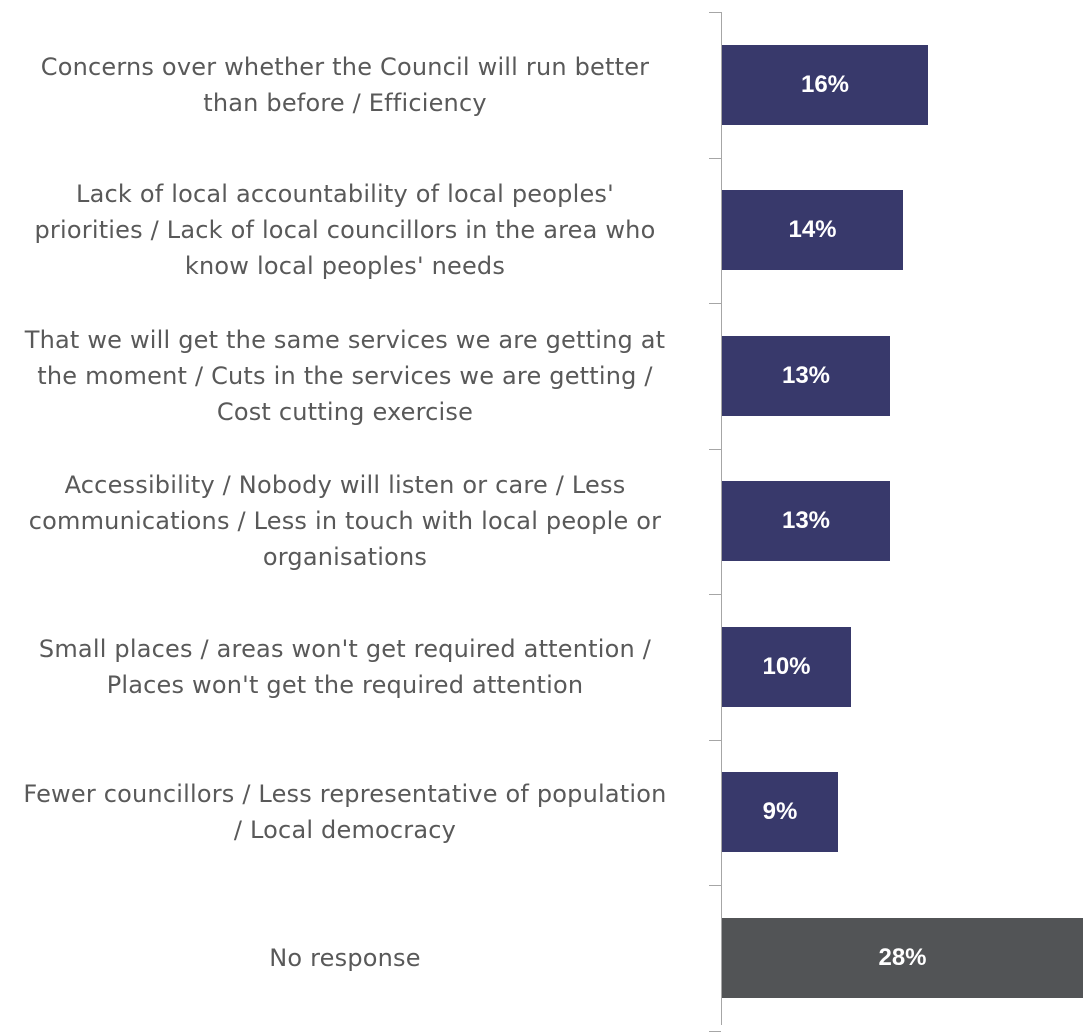 This screenshot has height=1032, width=1083. What do you see at coordinates (345, 266) in the screenshot?
I see `category-label-line: know local peoples' needs` at bounding box center [345, 266].